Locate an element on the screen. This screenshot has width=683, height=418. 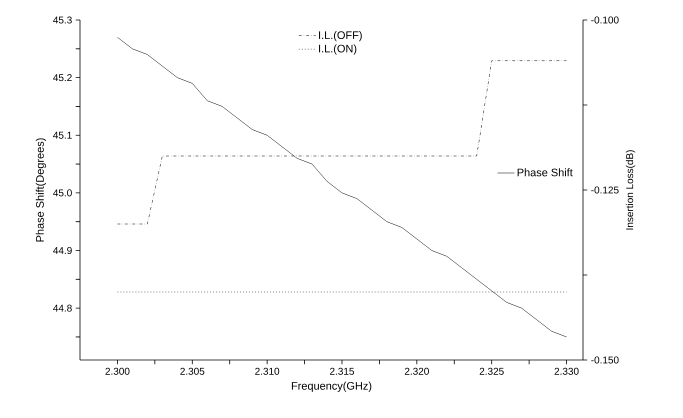
y2-tick-label: -0.150 is located at coordinates (605, 360).